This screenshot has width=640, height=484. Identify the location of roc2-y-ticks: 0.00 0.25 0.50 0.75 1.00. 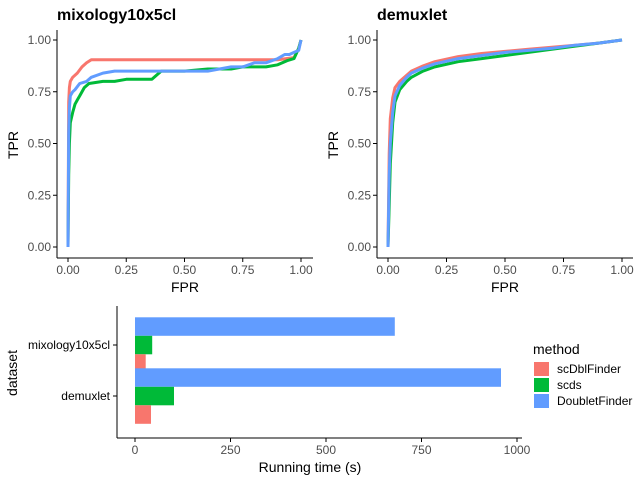
(362, 143).